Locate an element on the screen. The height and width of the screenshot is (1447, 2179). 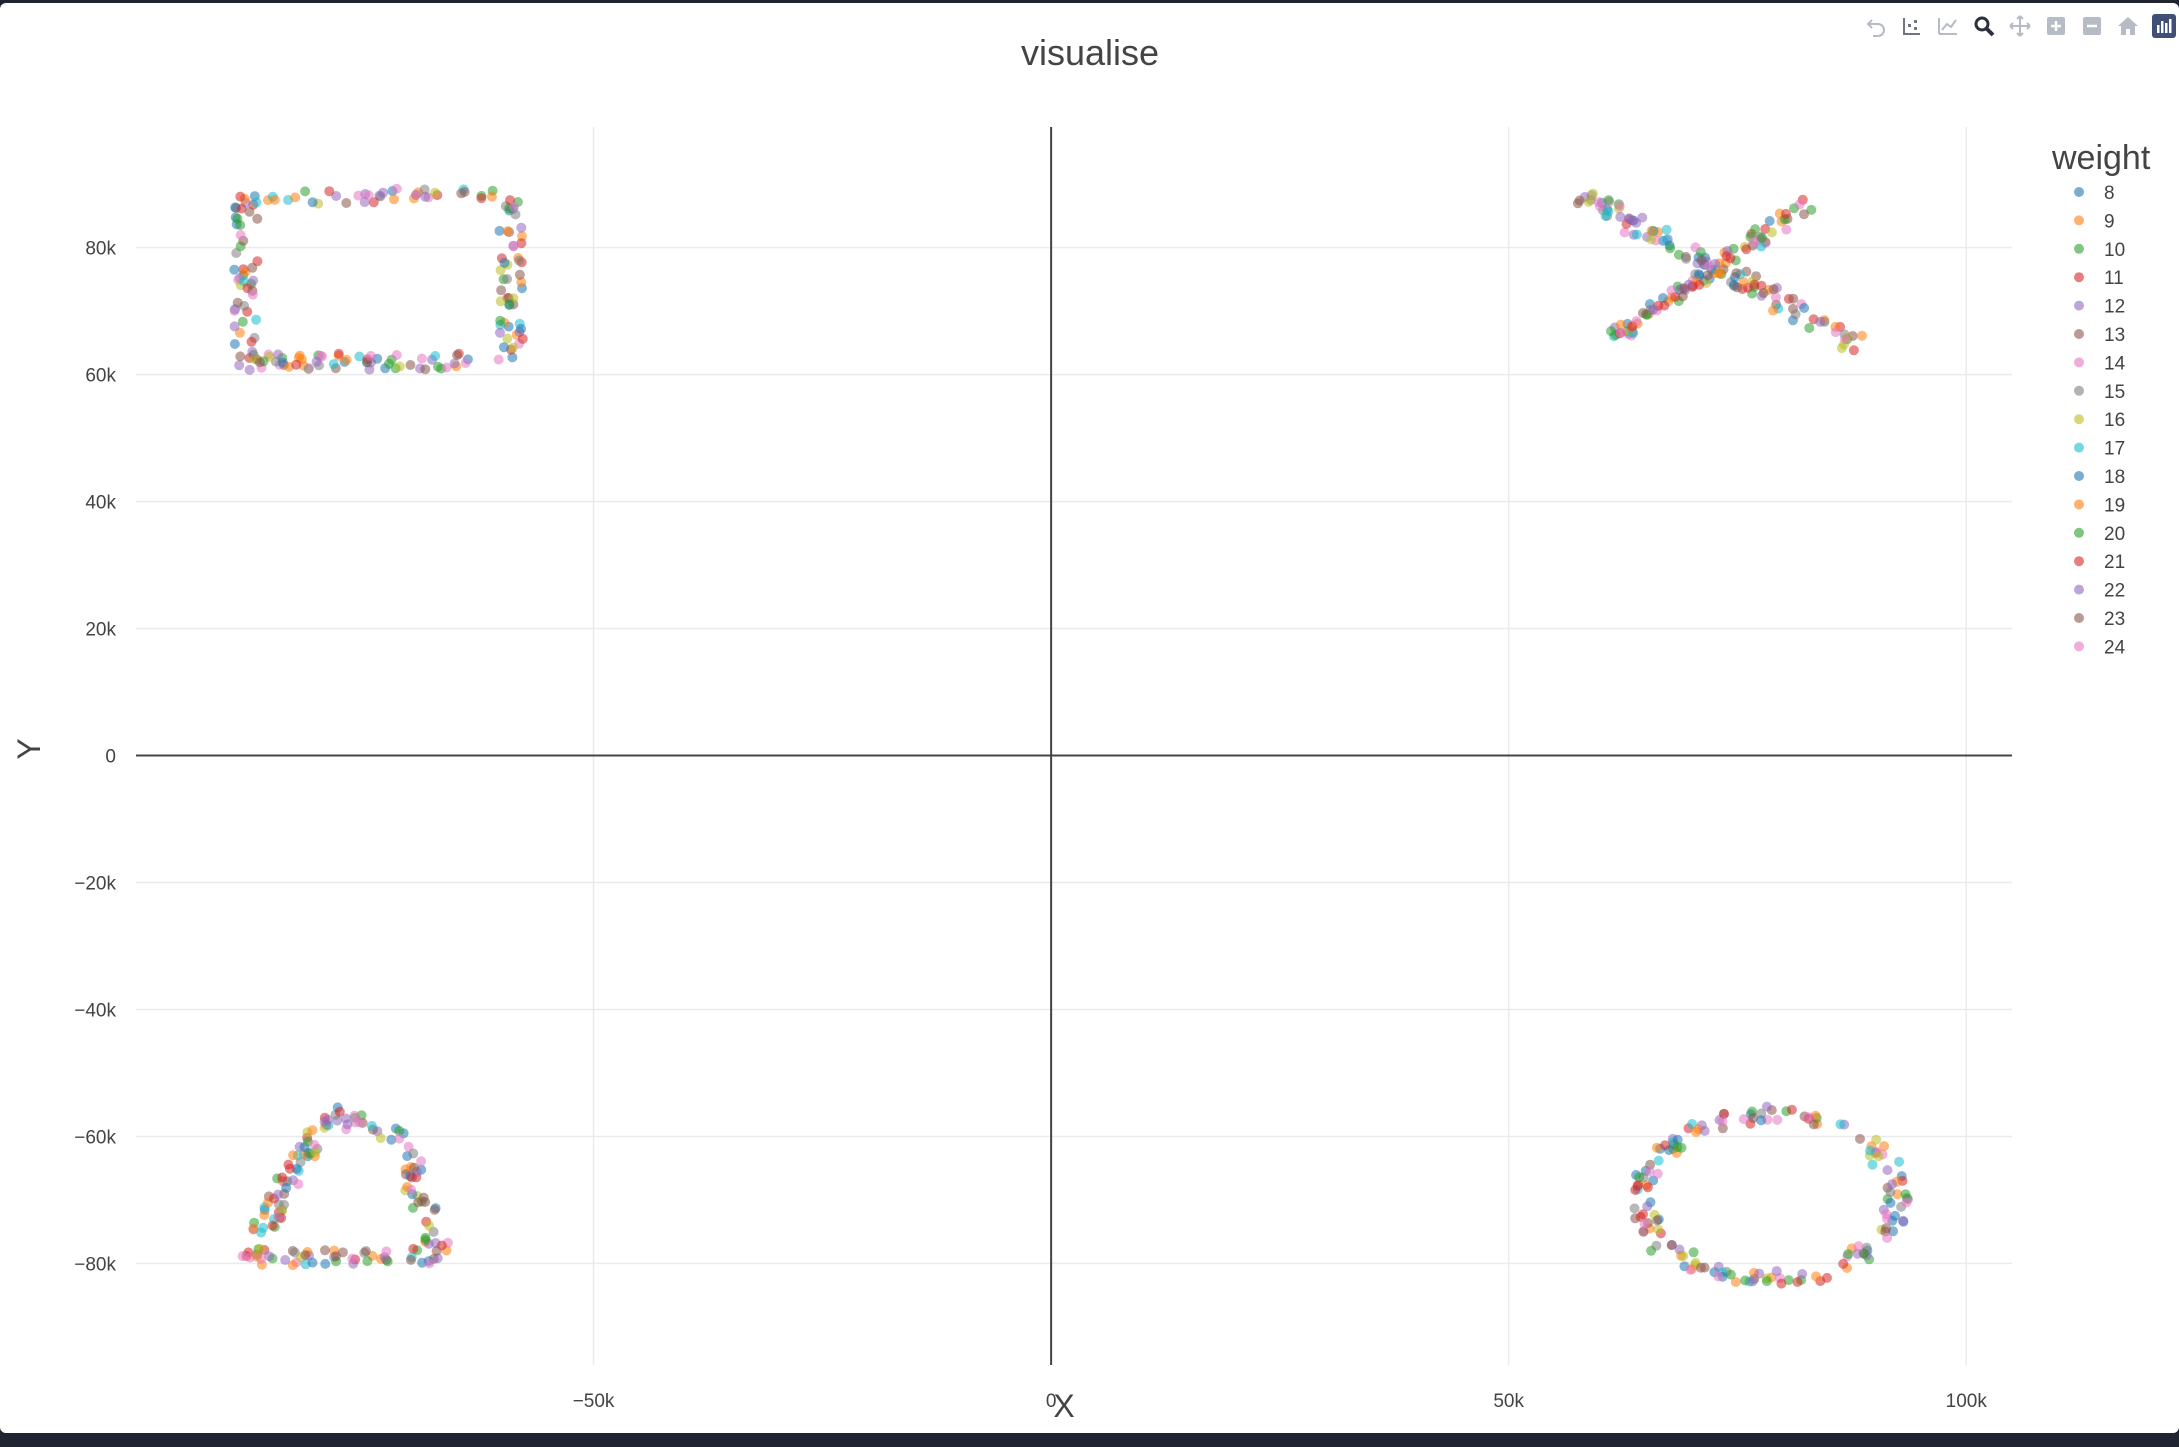
legend-item: 23 is located at coordinates (2099, 619).